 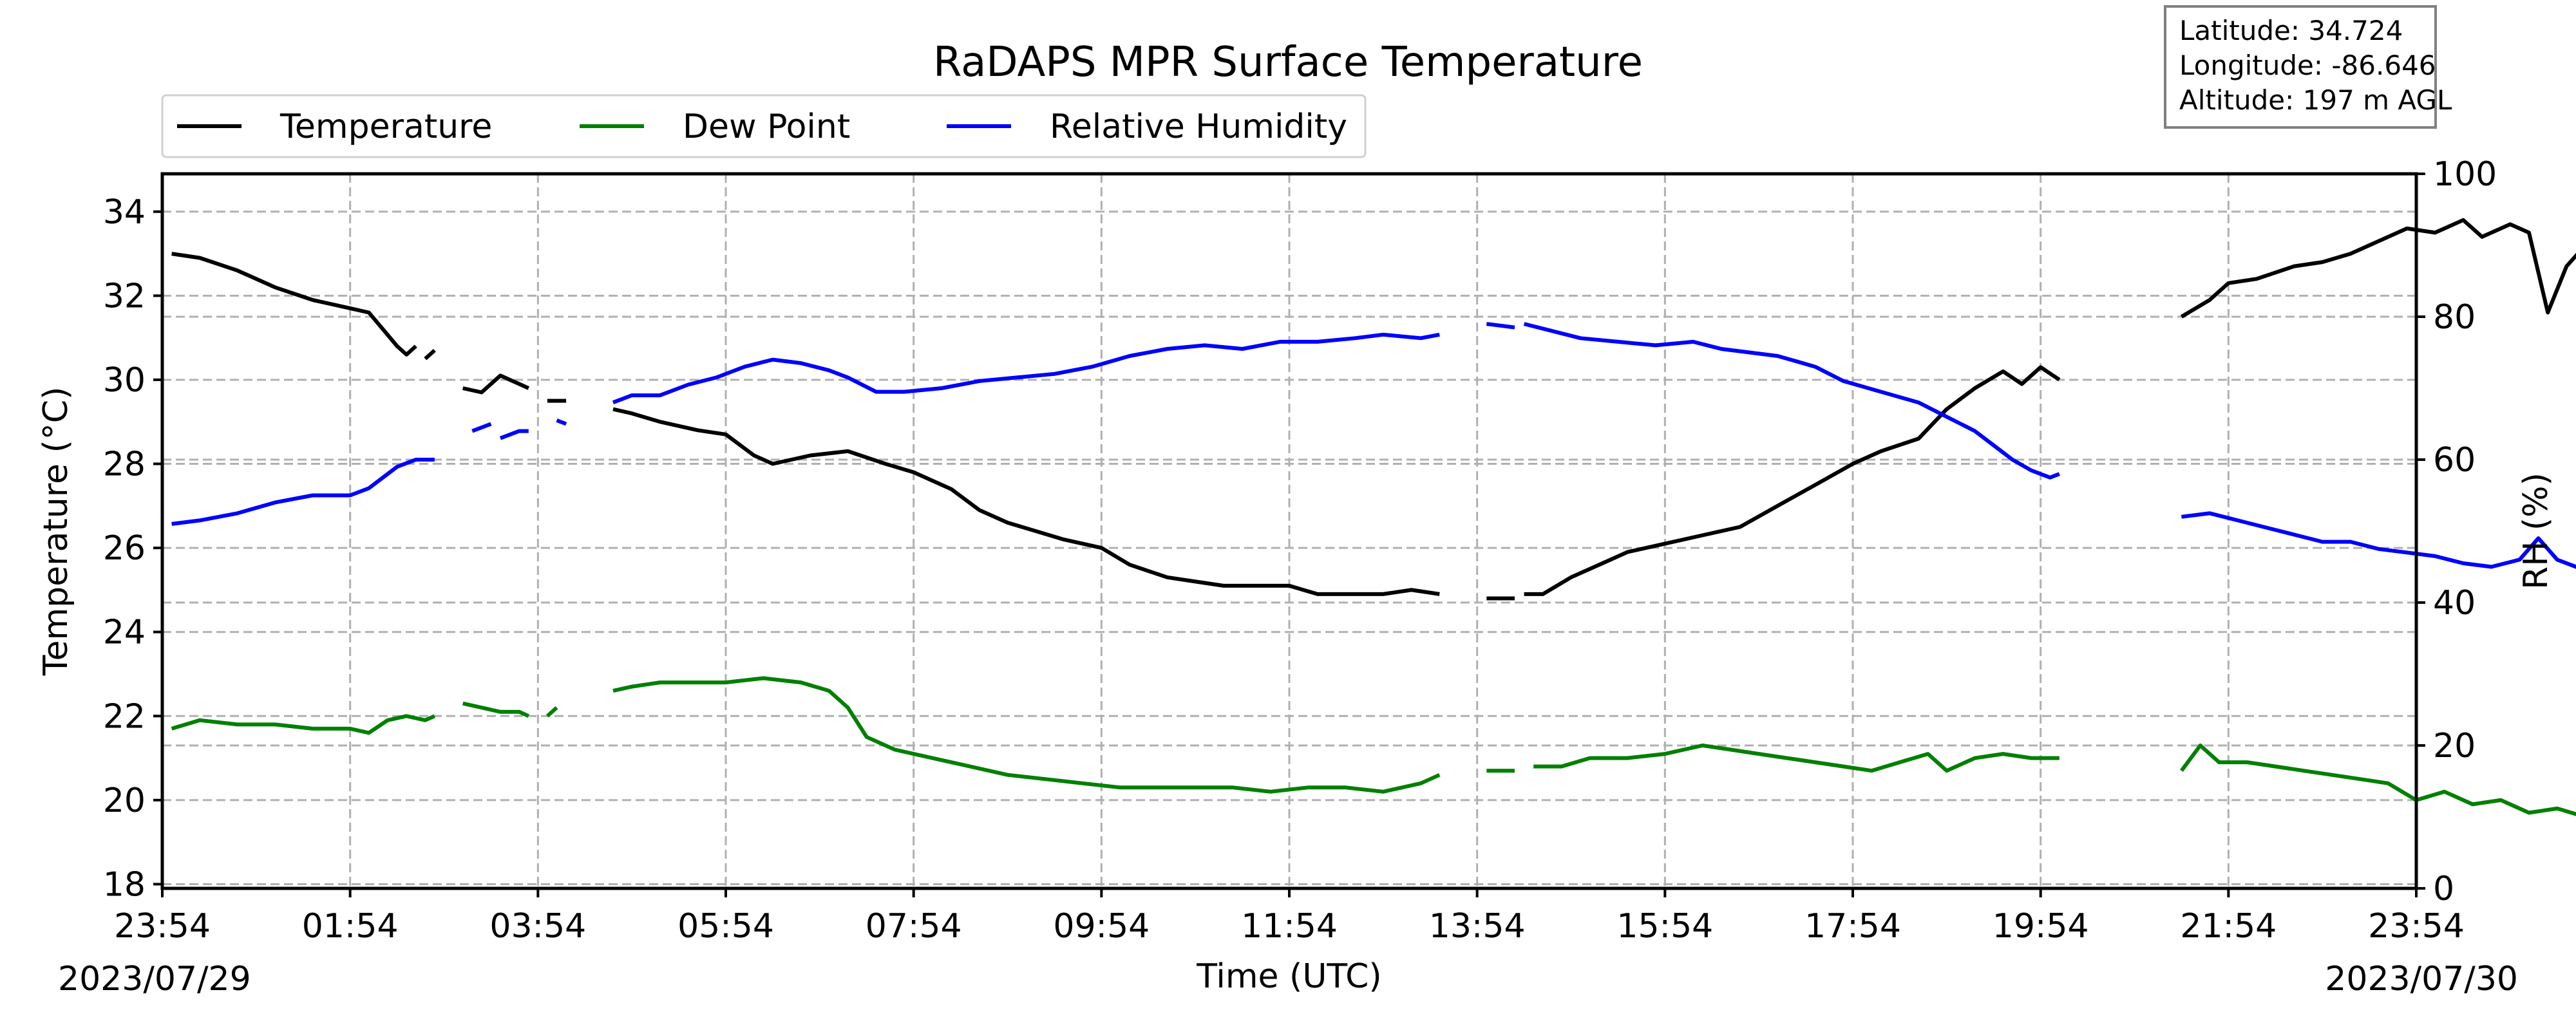 What do you see at coordinates (2229, 926) in the screenshot?
I see `x-tick-label: 21:54` at bounding box center [2229, 926].